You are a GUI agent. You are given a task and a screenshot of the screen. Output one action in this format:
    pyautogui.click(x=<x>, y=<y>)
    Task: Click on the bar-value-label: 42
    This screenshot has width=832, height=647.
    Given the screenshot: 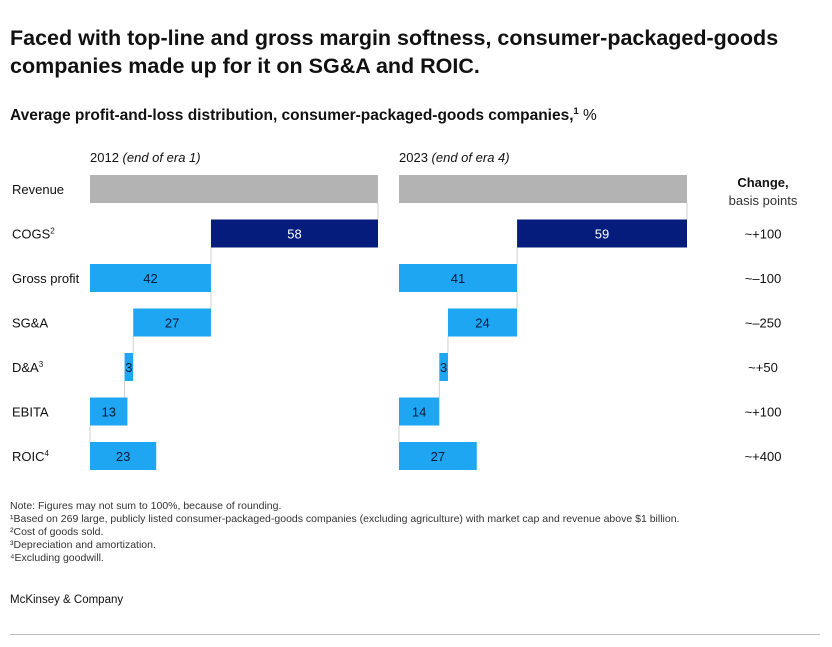 What is the action you would take?
    pyautogui.click(x=150, y=278)
    